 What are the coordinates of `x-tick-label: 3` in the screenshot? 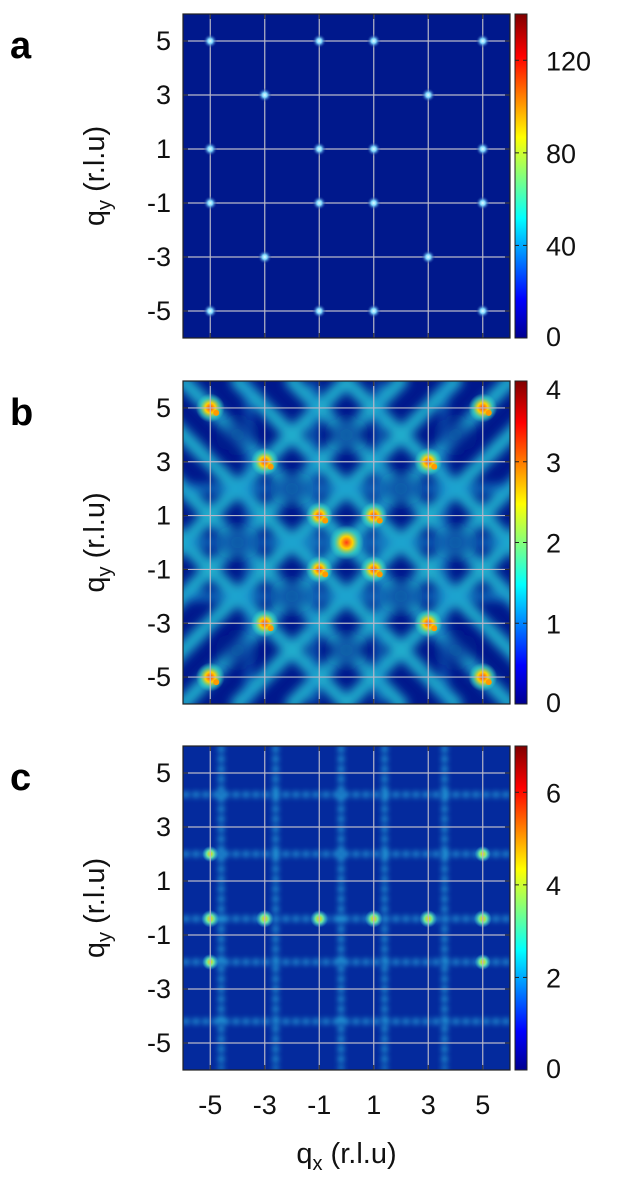 It's located at (428, 1105).